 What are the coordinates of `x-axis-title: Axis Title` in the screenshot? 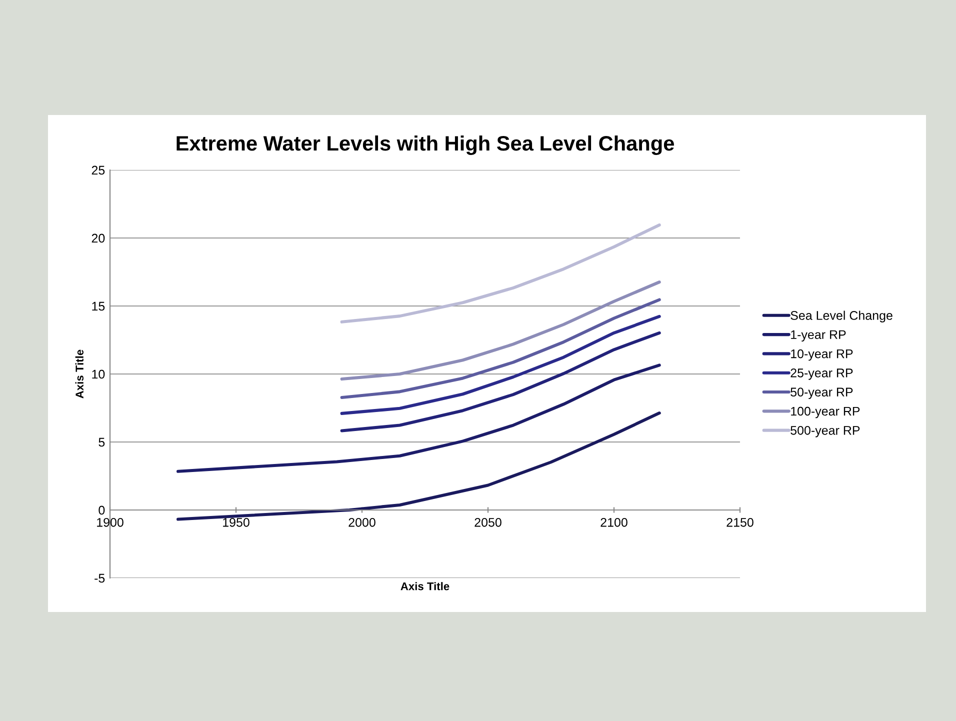 It's located at (425, 586).